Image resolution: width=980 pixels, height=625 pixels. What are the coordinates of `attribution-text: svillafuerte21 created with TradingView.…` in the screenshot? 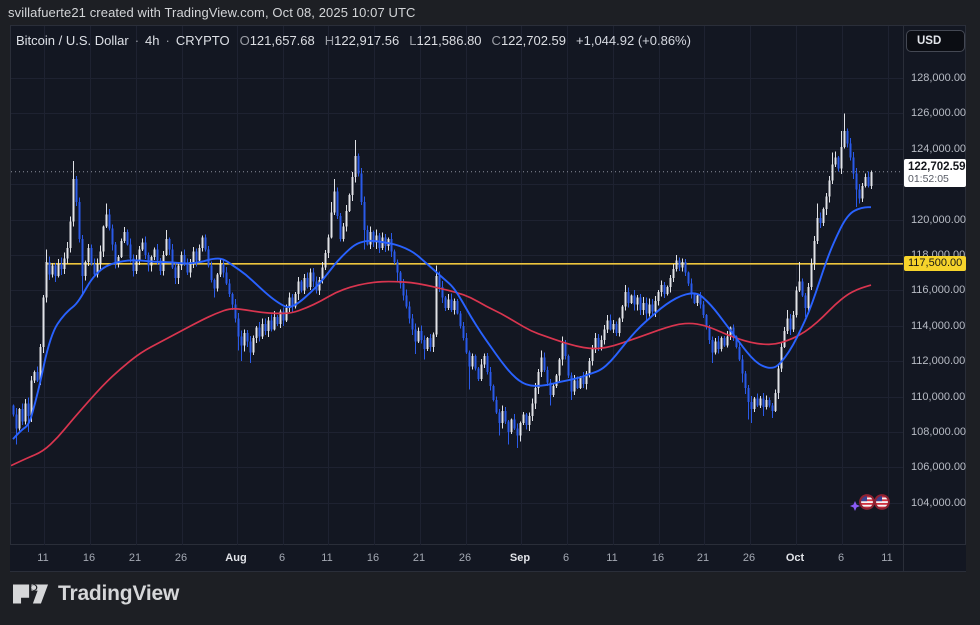 It's located at (212, 12).